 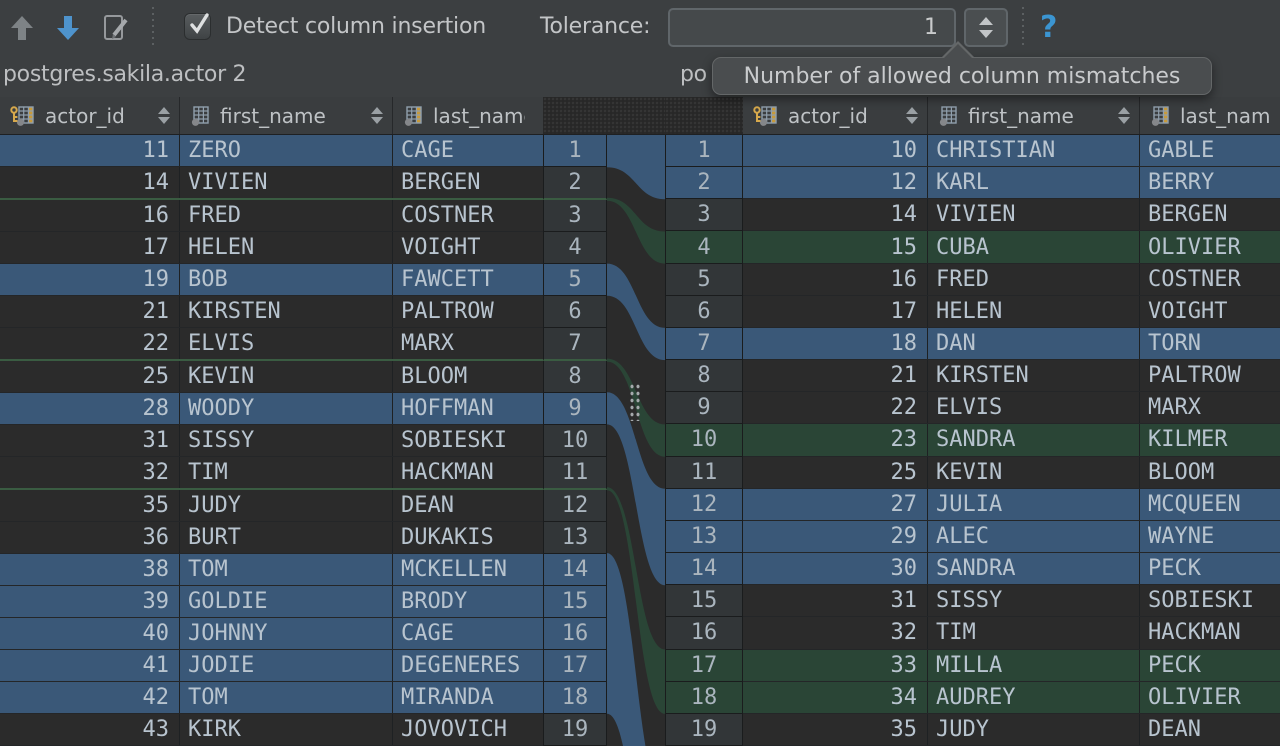 I want to click on cell-last-name: COSTNER, so click(x=447, y=215).